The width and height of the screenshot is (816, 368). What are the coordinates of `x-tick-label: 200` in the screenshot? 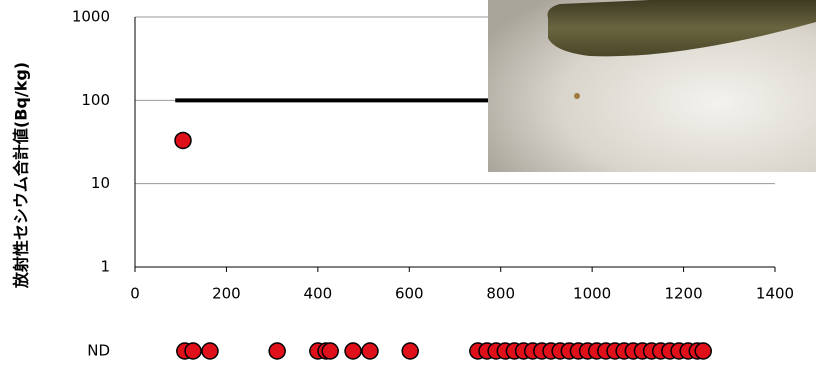 It's located at (226, 294).